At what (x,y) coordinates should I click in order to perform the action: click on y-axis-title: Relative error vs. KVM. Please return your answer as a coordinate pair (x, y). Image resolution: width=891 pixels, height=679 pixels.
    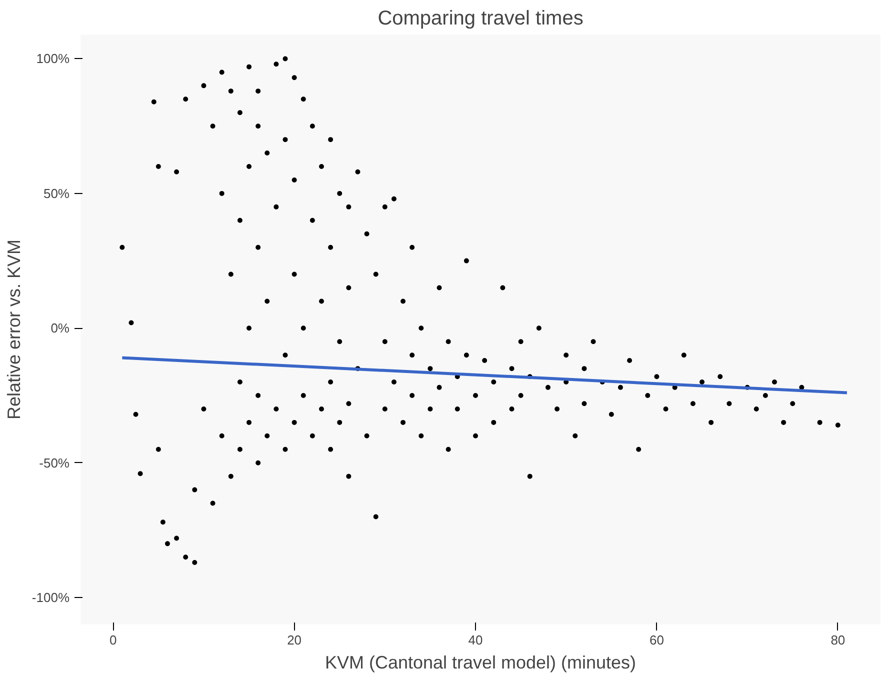
    Looking at the image, I should click on (14, 329).